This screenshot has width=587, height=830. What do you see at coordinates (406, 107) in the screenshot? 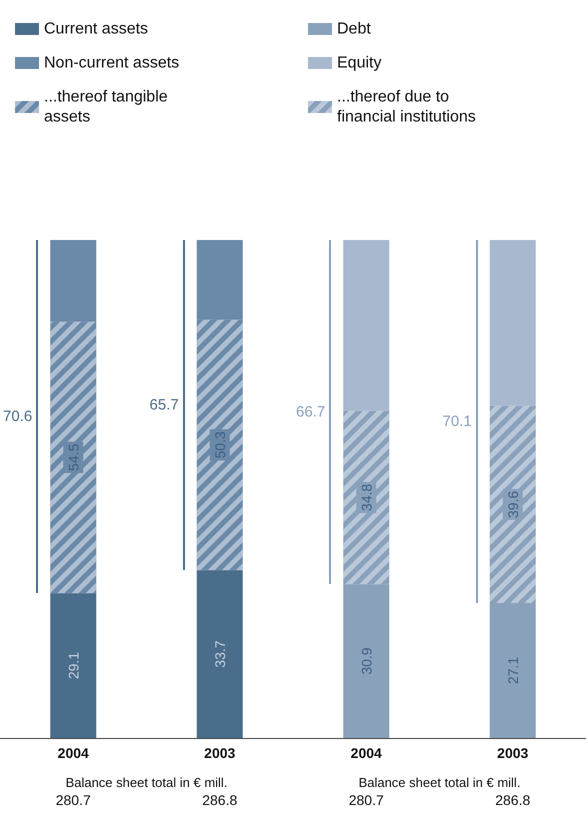
I see `legend-label: ...thereof due to financial institutions` at bounding box center [406, 107].